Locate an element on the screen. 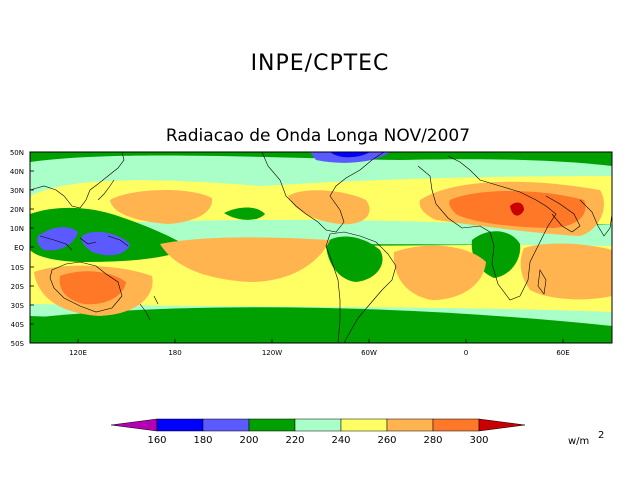 This screenshot has width=640, height=494. coastline-japan is located at coordinates (106, 190).